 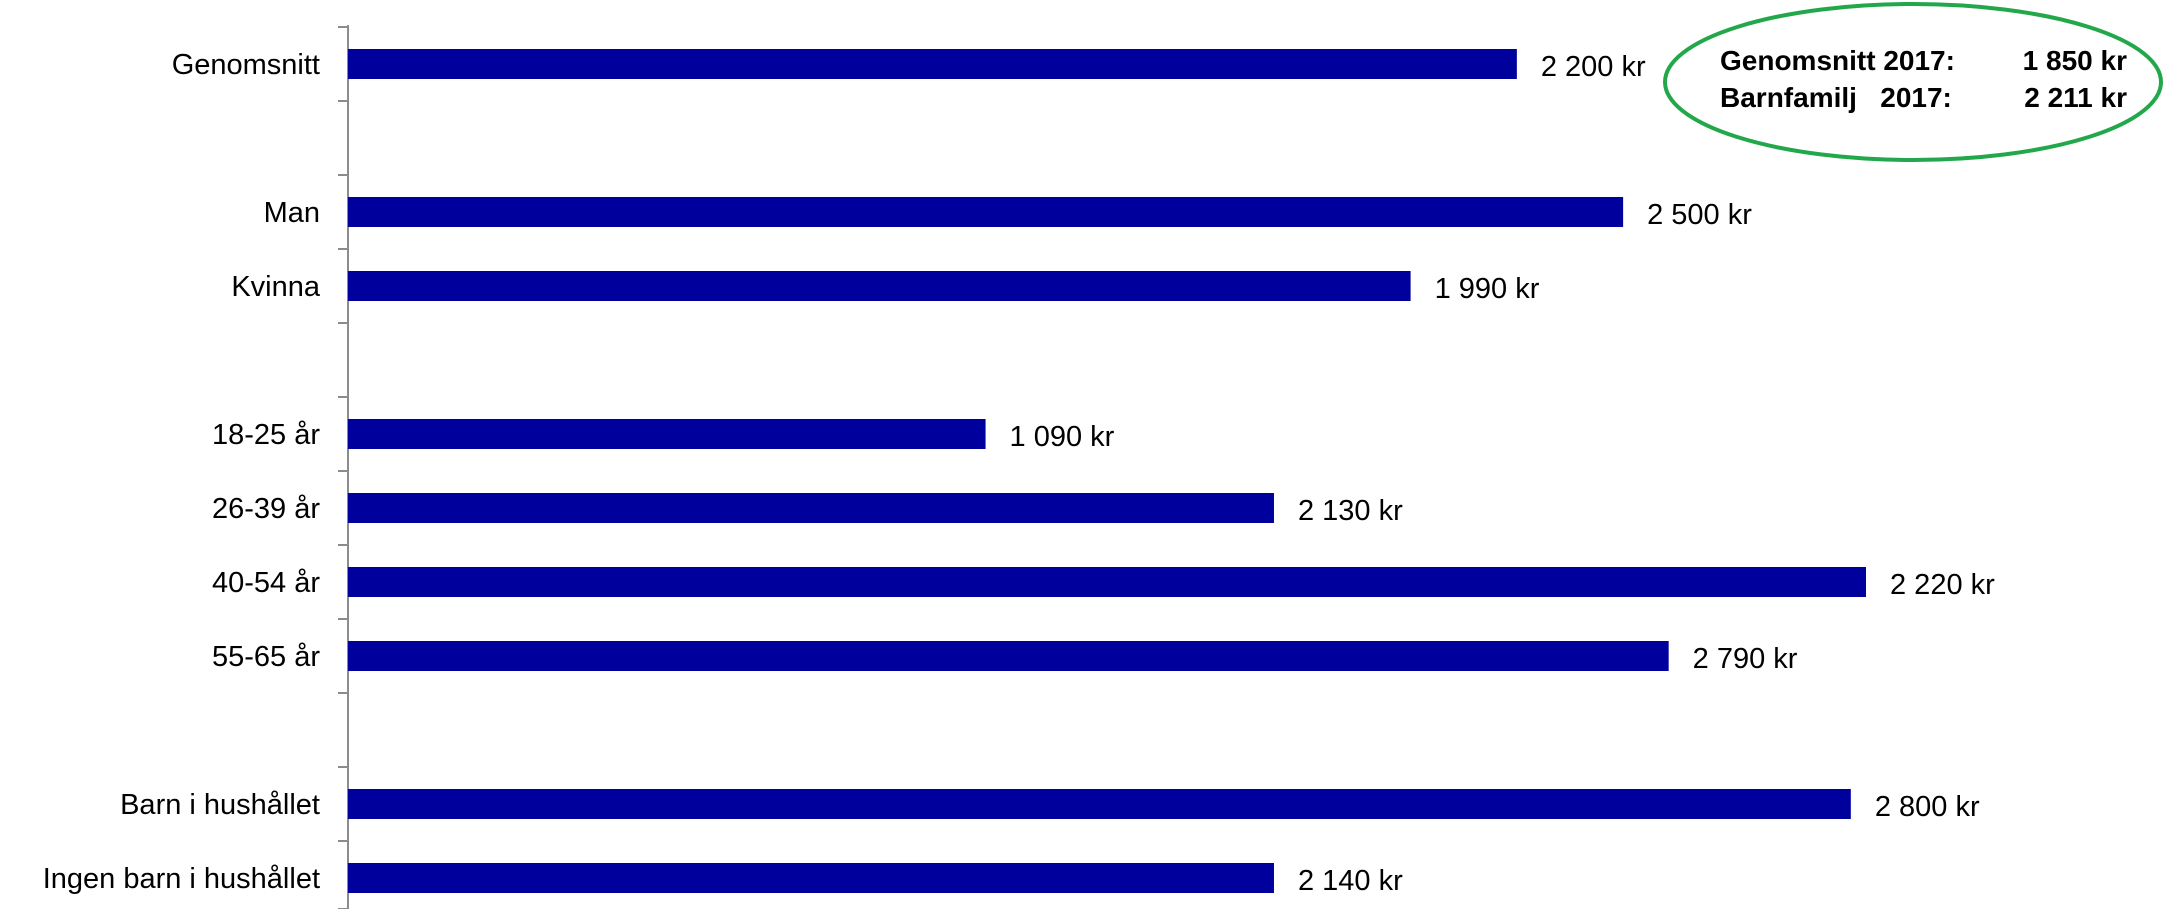 What do you see at coordinates (292, 213) in the screenshot?
I see `category-label: Man` at bounding box center [292, 213].